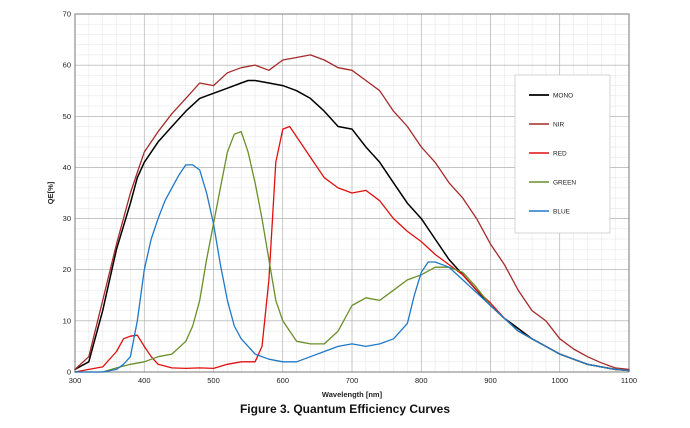 This screenshot has width=690, height=428. What do you see at coordinates (67, 116) in the screenshot?
I see `y-tick-label: 50` at bounding box center [67, 116].